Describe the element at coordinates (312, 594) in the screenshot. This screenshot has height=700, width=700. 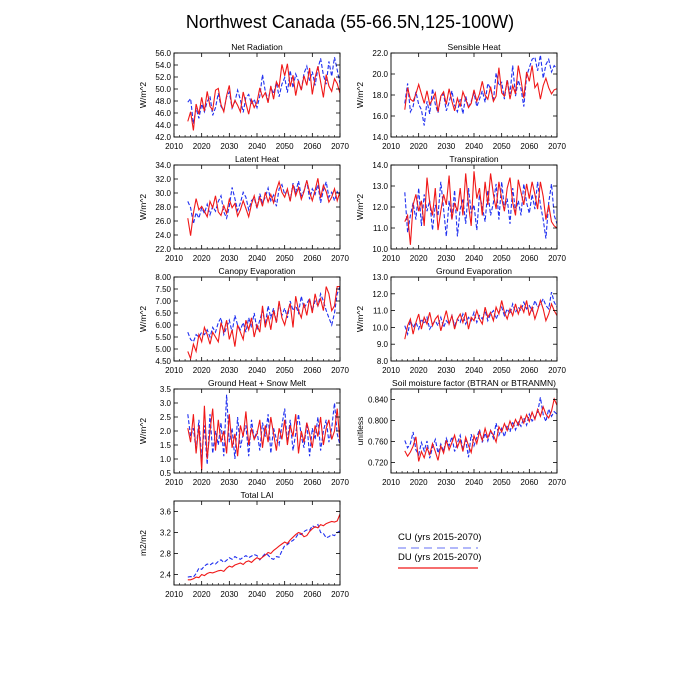
I see `panel-total-lai-xtick-label: 2060` at that location.